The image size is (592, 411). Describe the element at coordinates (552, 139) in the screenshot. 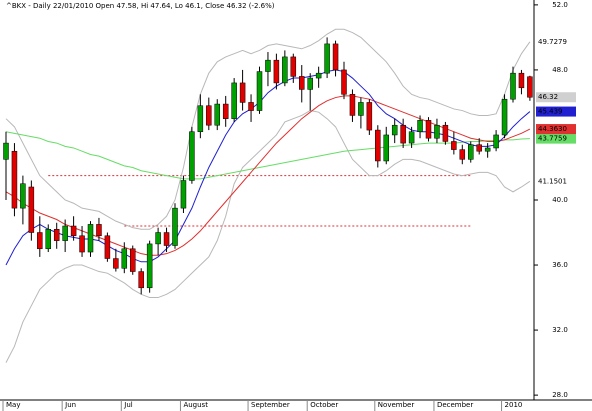

I see `end-value-label: 43.7759` at that location.